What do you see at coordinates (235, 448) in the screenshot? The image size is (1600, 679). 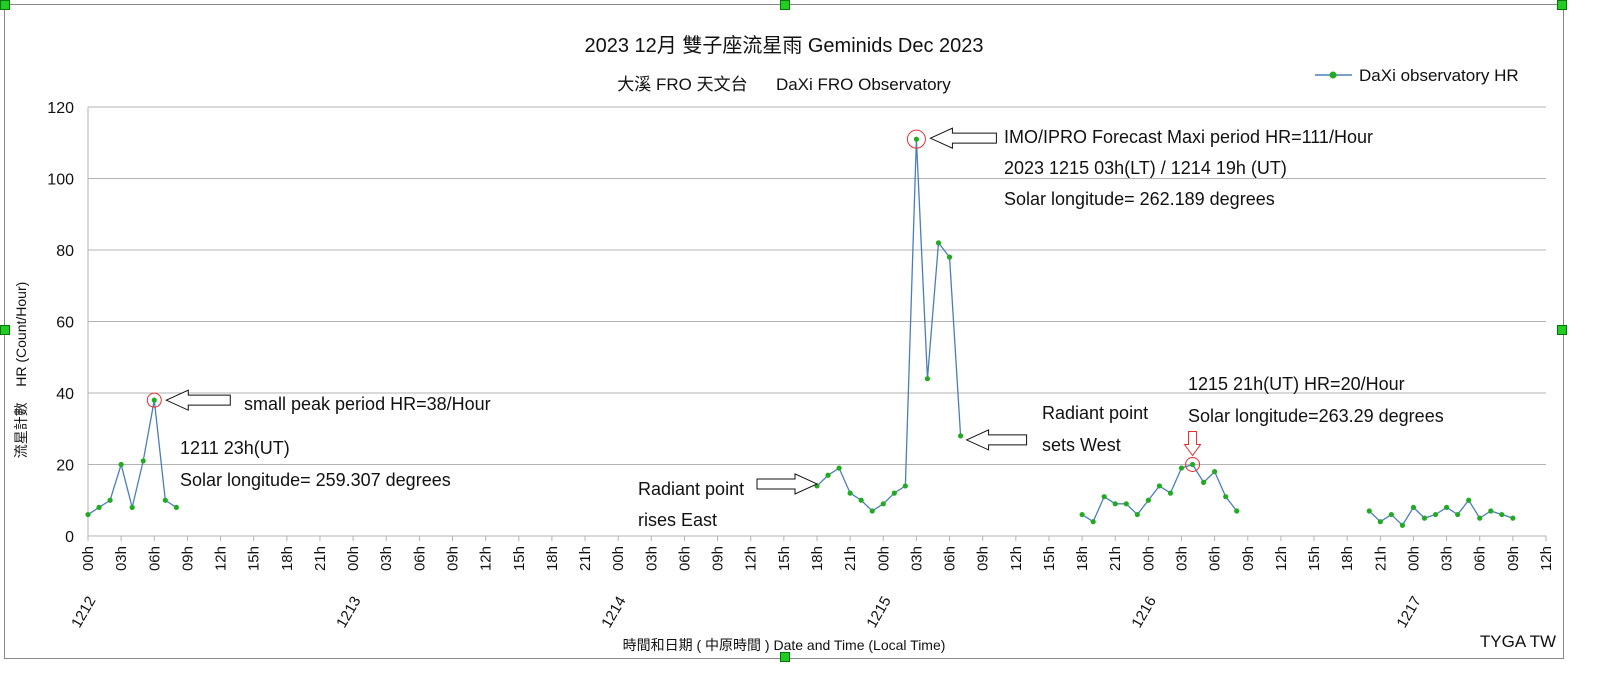 I see `annotation-text: 1211 23h(UT)` at bounding box center [235, 448].